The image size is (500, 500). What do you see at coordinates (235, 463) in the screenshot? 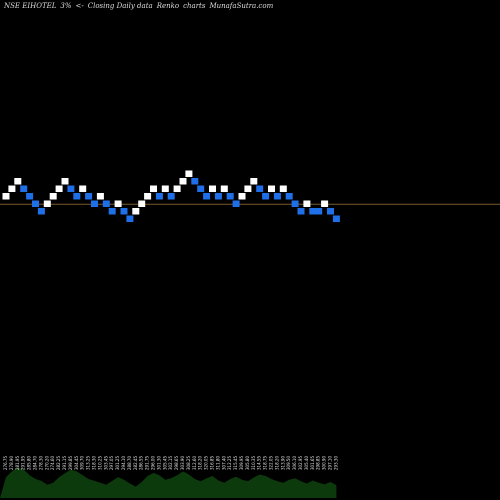
I see `volume-label: 315.45` at bounding box center [235, 463].